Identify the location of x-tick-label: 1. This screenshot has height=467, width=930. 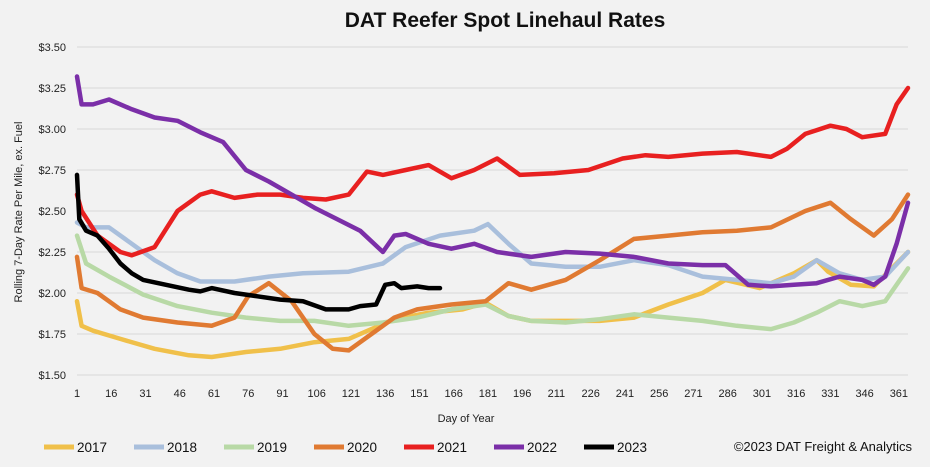
(77, 394).